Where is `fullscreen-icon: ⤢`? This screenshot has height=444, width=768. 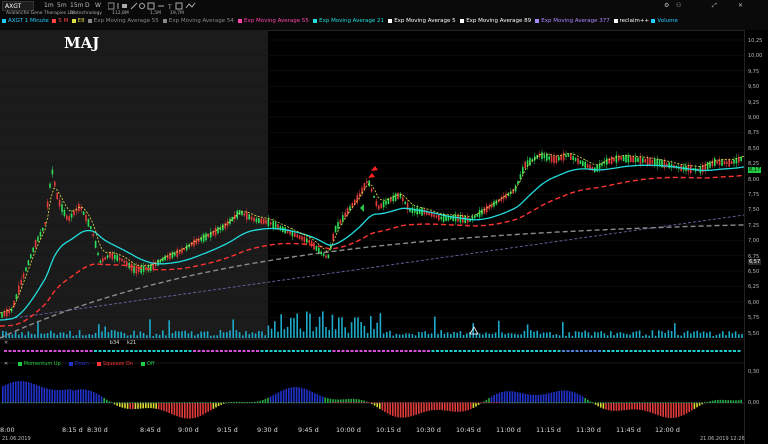 fullscreen-icon: ⤢ is located at coordinates (714, 5).